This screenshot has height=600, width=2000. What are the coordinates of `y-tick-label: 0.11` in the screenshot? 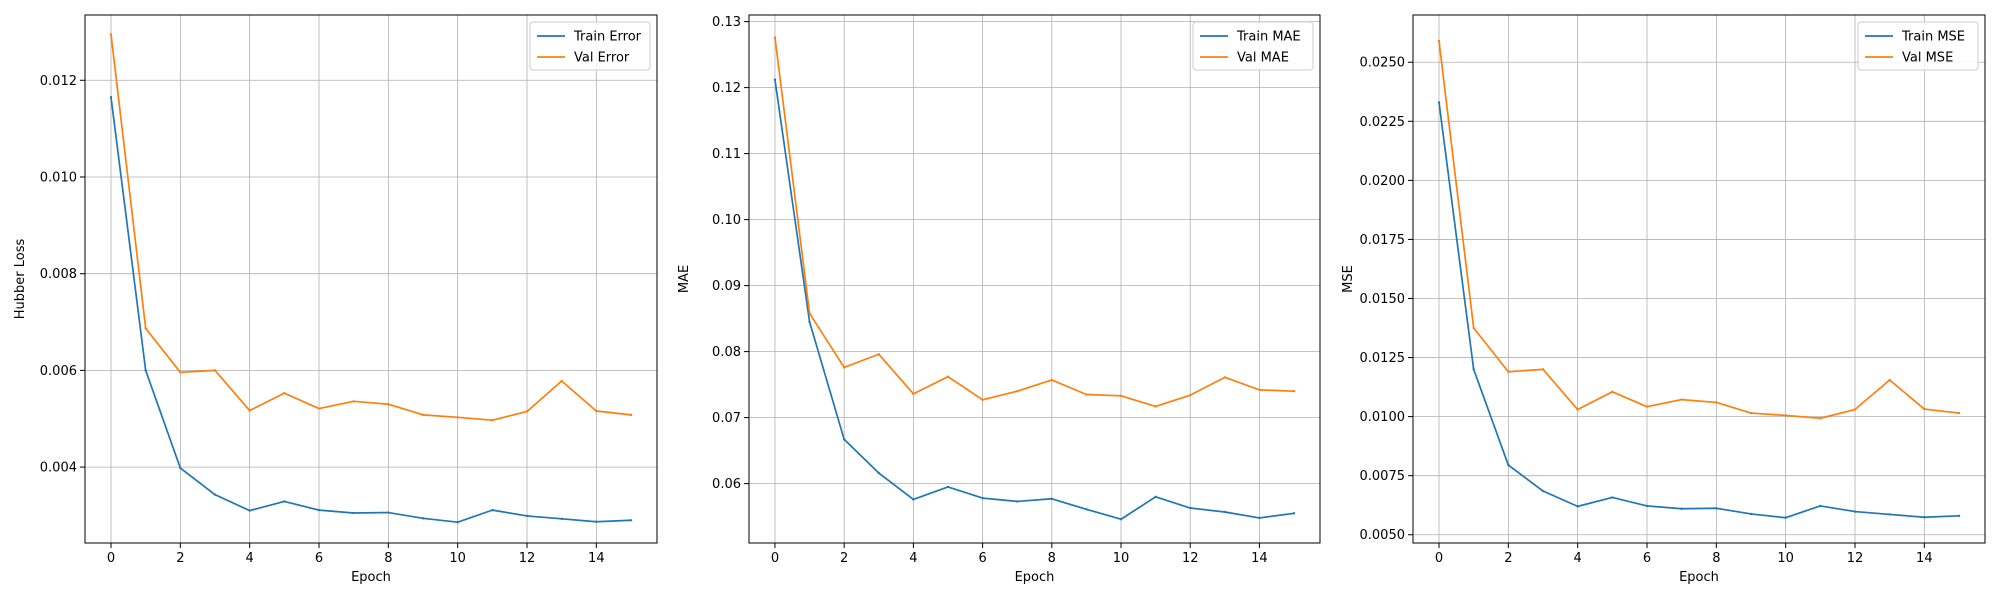 It's located at (726, 154).